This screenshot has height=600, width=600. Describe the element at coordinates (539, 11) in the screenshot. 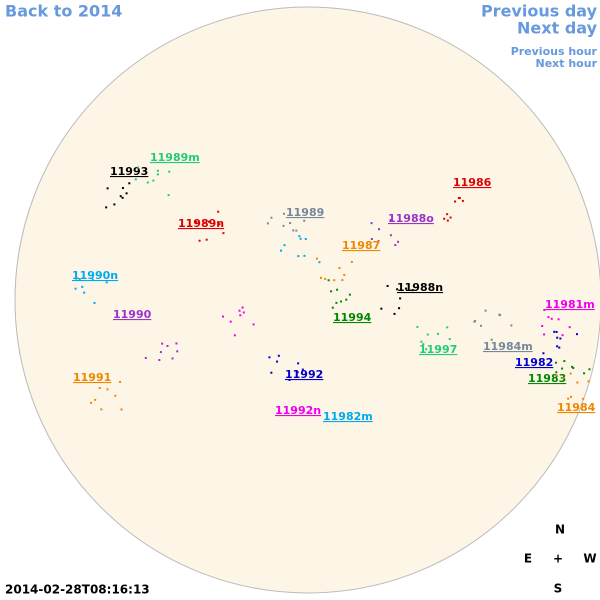

I see `previous-day-link: Previous day` at that location.